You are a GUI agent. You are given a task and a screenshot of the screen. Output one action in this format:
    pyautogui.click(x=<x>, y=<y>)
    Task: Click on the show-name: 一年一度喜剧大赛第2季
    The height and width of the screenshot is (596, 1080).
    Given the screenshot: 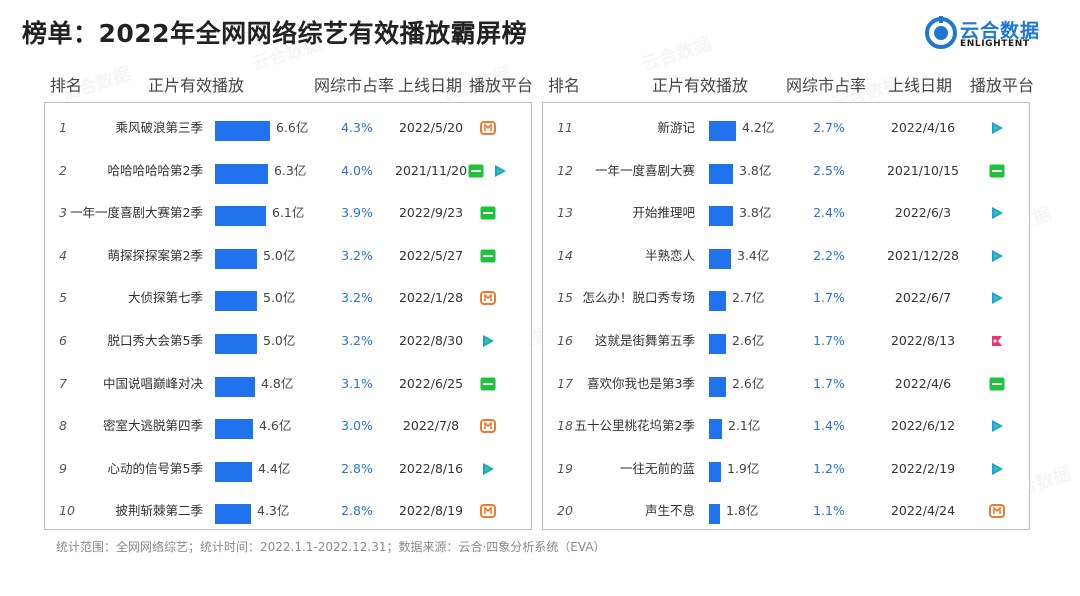 What is the action you would take?
    pyautogui.click(x=136, y=213)
    